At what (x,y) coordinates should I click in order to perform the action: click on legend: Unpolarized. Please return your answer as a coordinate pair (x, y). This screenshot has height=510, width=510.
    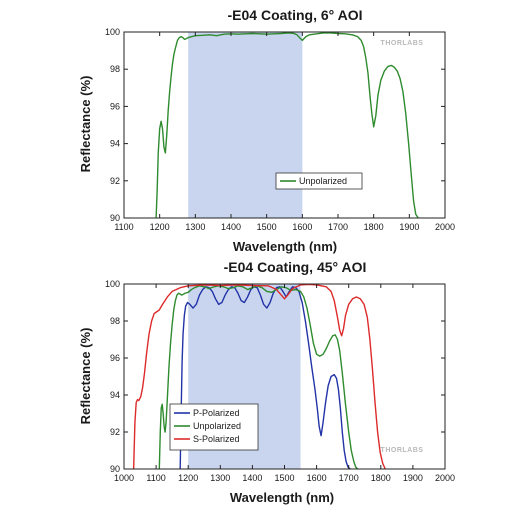
    Looking at the image, I should click on (319, 181).